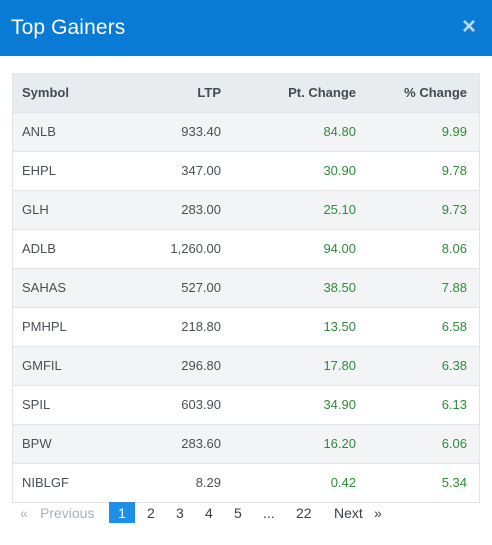  Describe the element at coordinates (37, 443) in the screenshot. I see `cell-symbol: BPW` at that location.